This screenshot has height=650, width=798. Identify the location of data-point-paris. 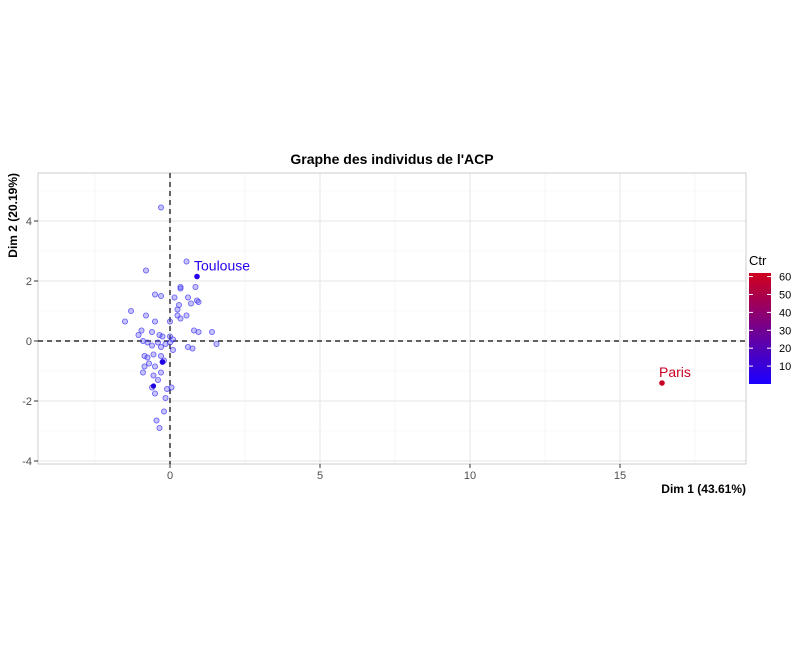
(662, 383).